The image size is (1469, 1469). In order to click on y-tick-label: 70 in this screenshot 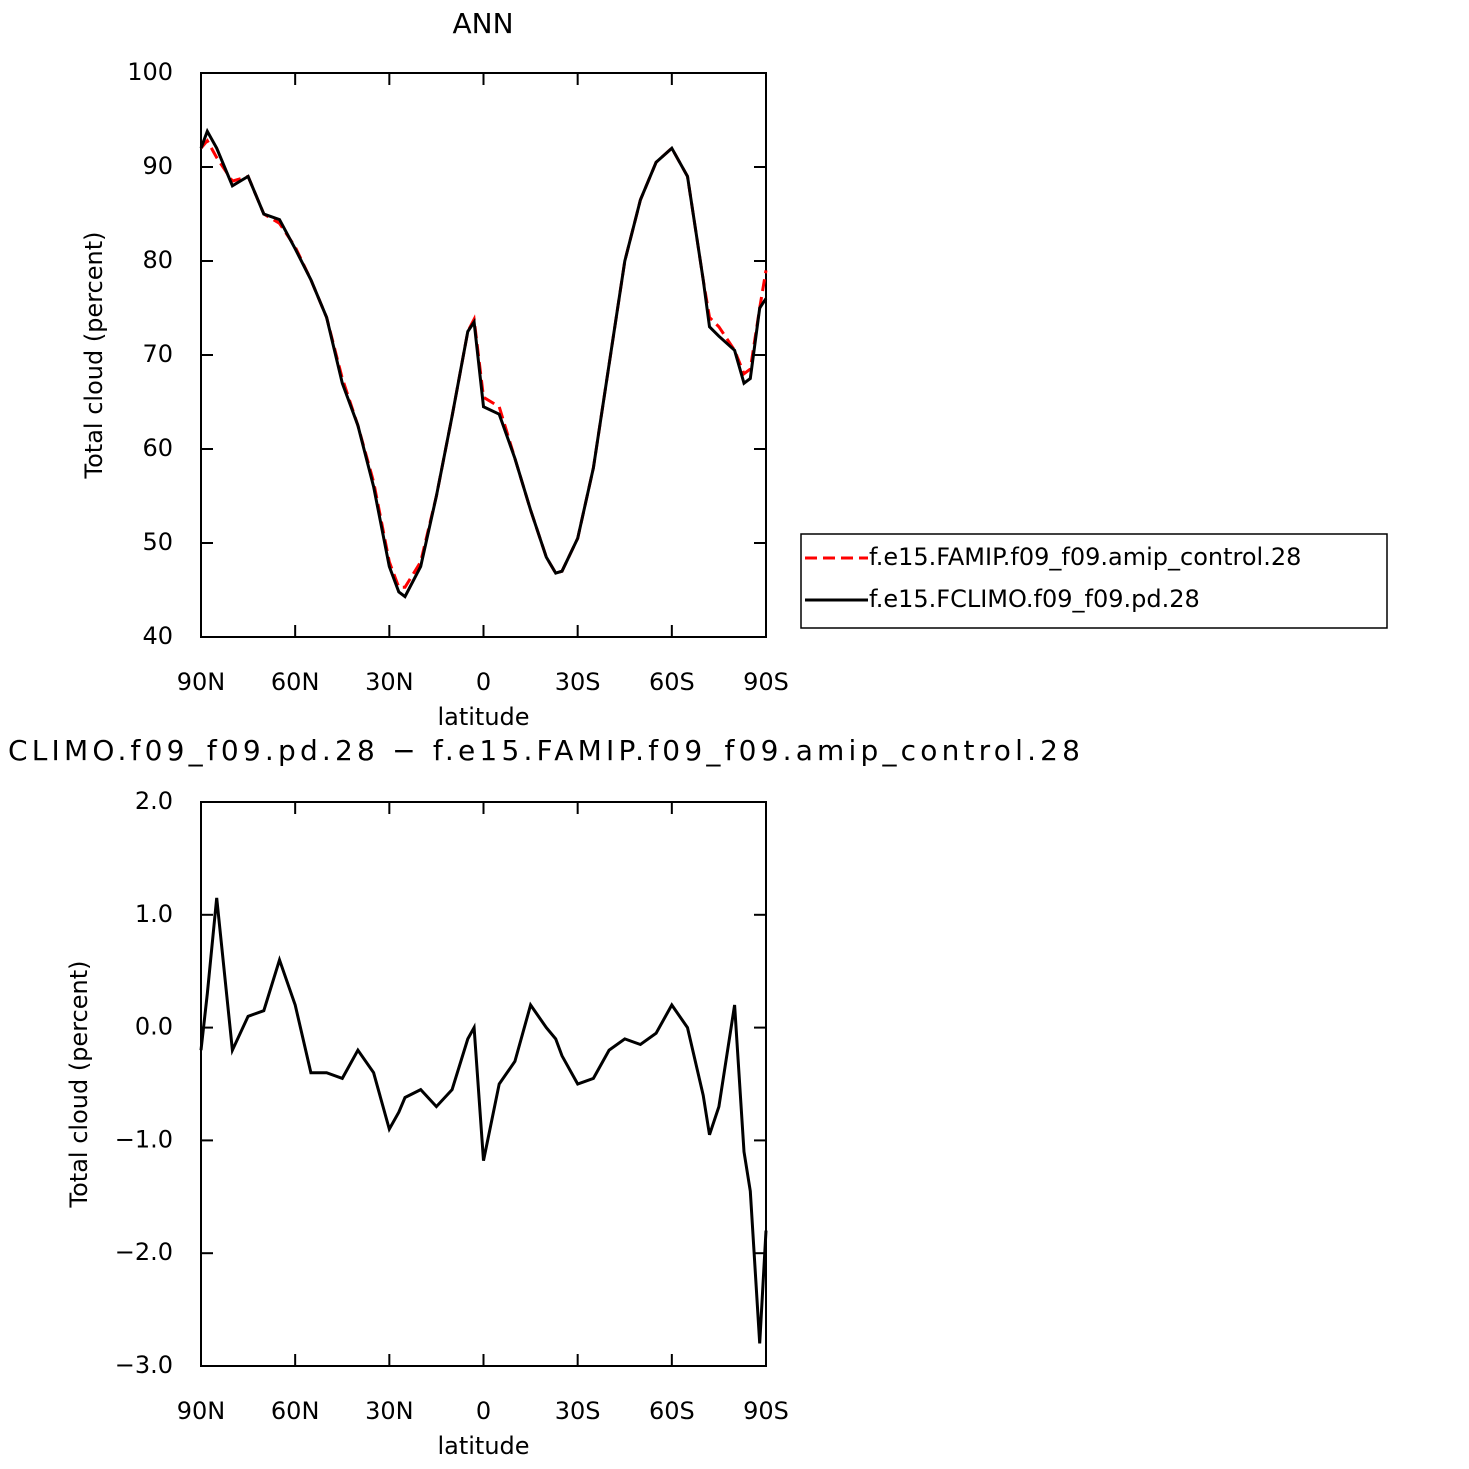, I will do `click(157, 354)`.